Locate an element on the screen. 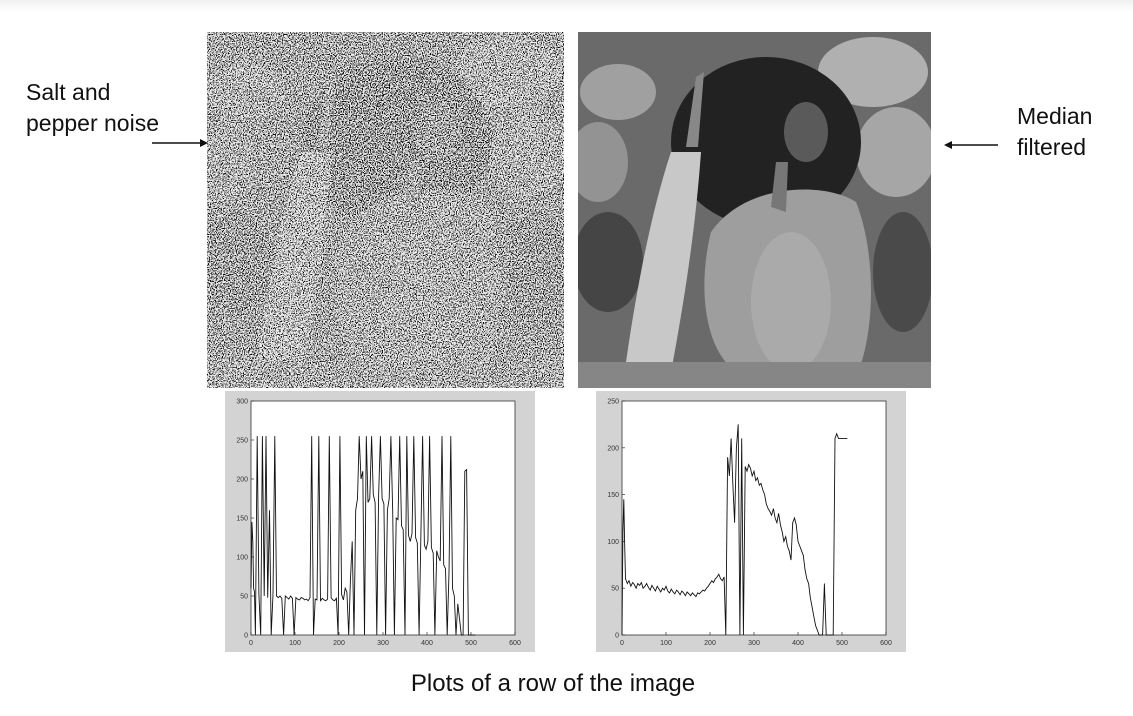  noisy-row-plot-frame: 0 100 200 300 400 500 600 0 50 100 150 200 250 300 is located at coordinates (380, 521).